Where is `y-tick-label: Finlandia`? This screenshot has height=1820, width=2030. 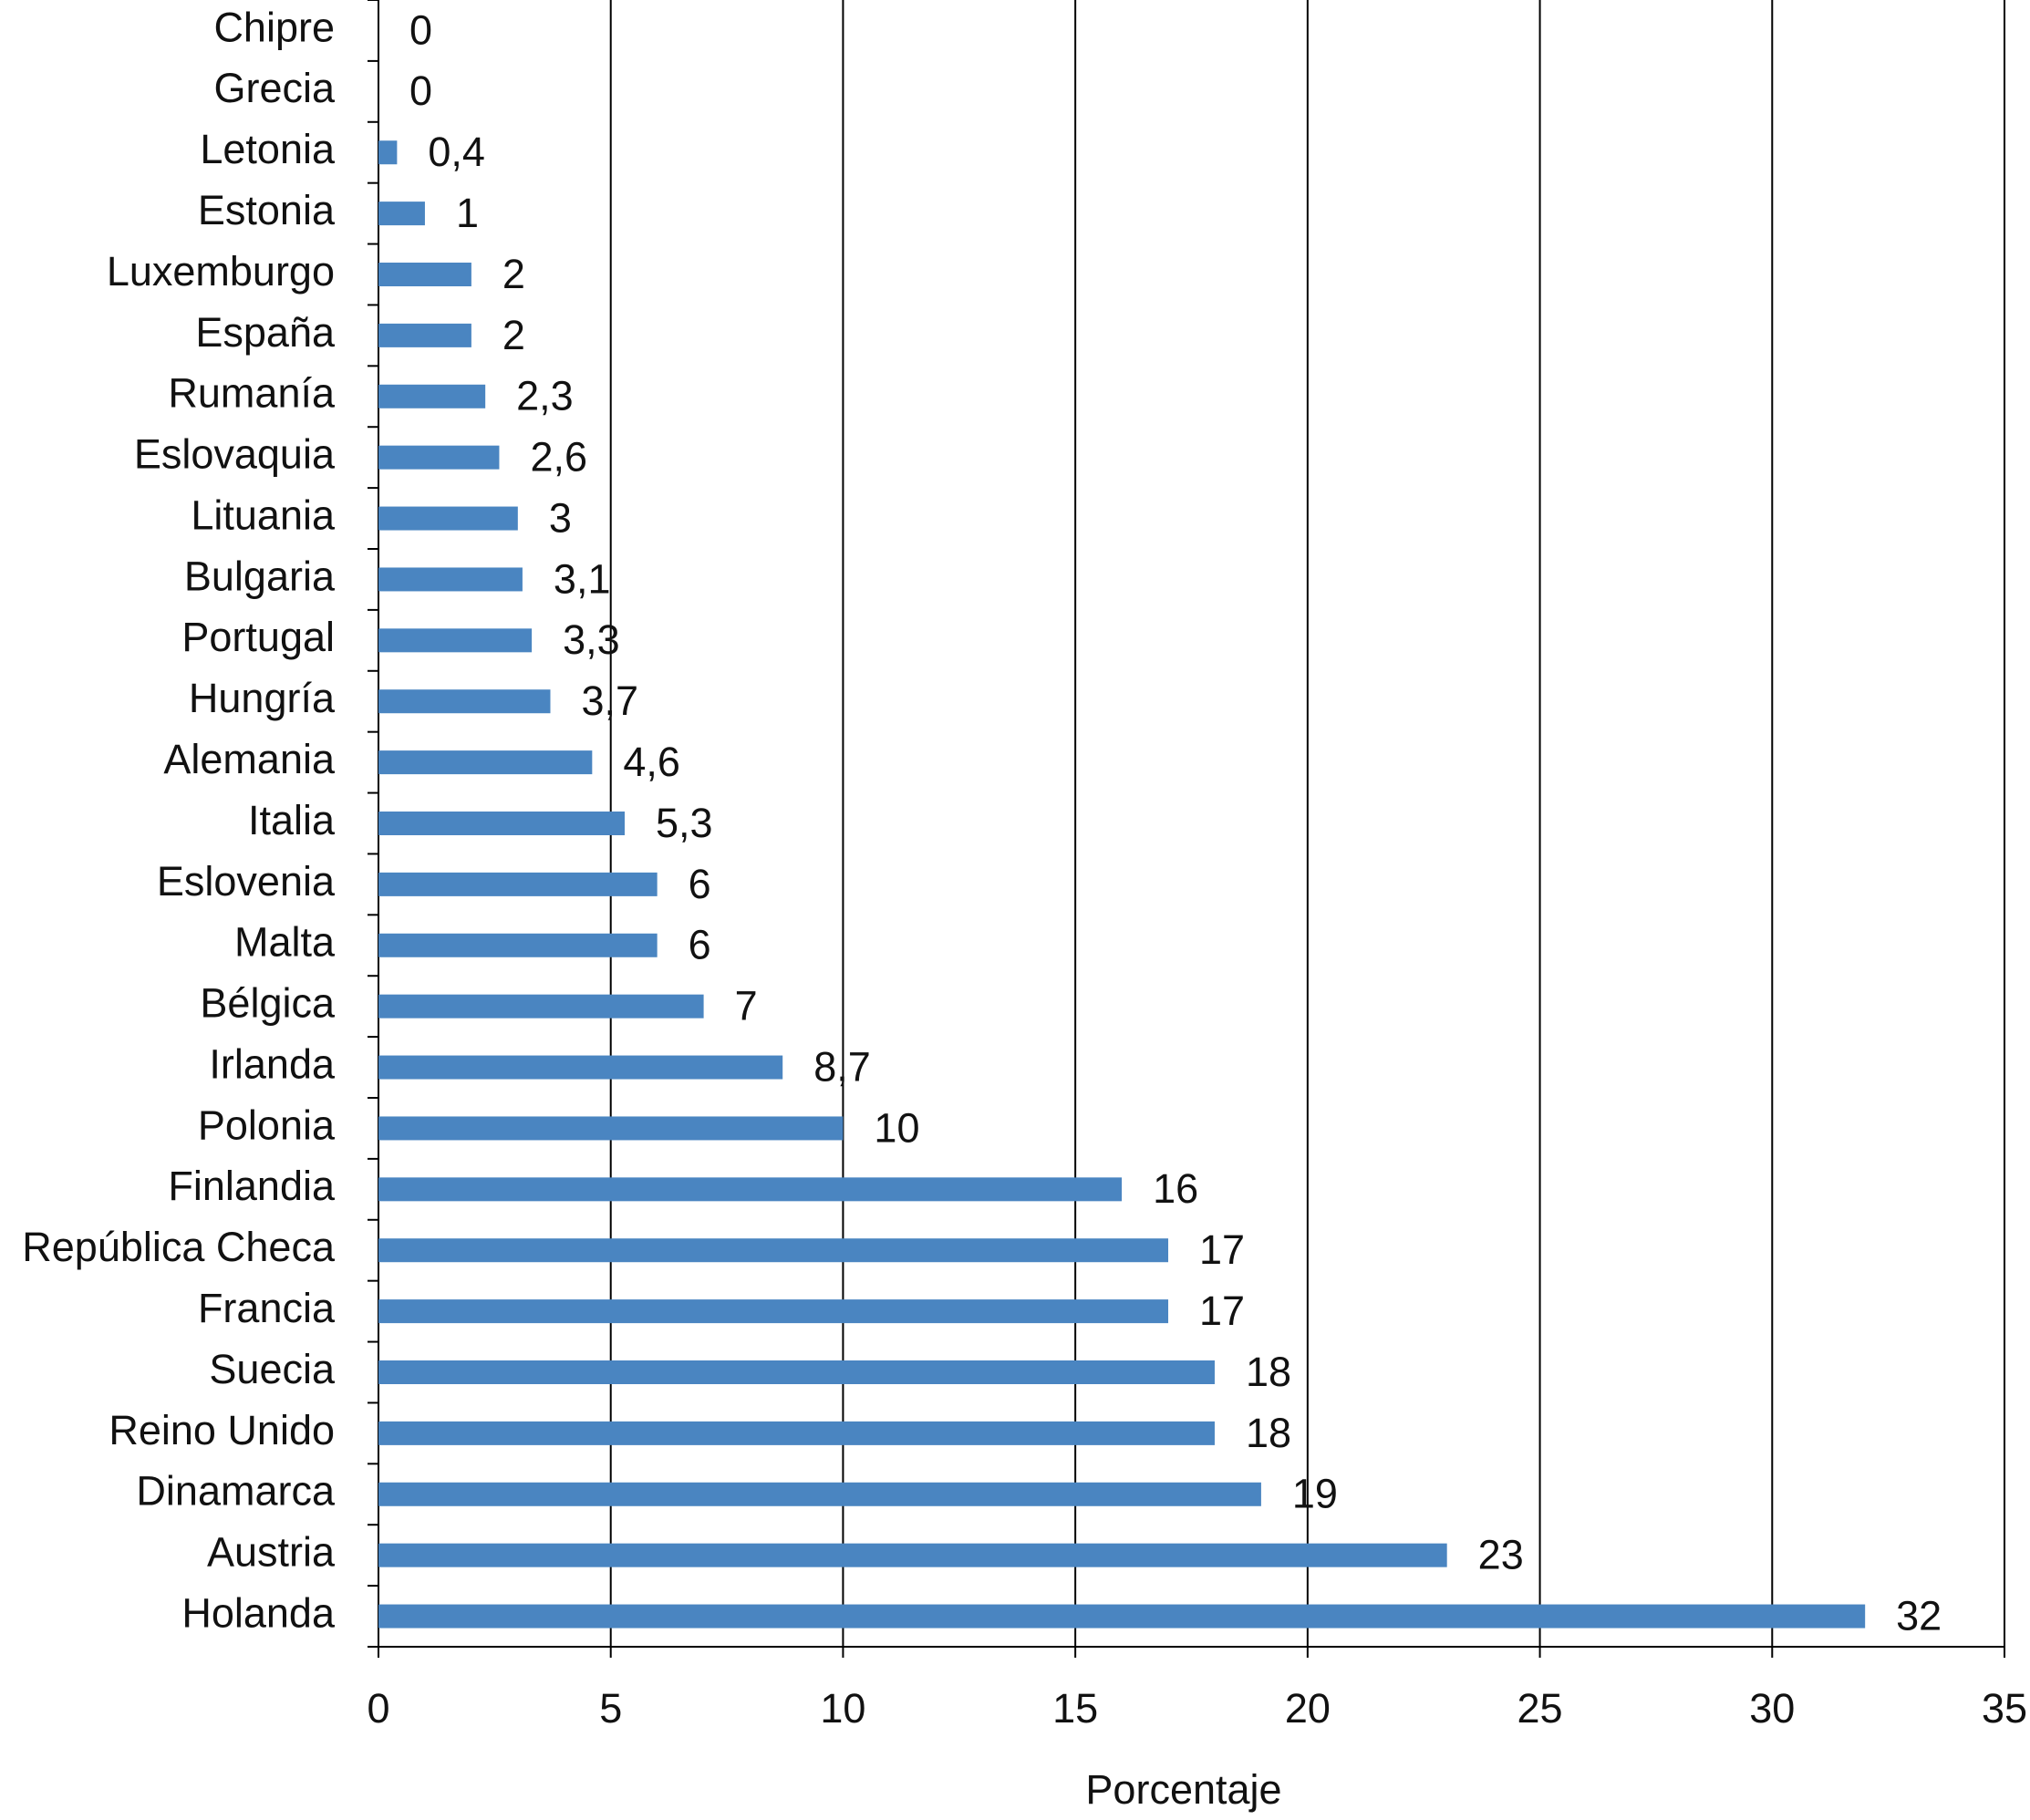
y-tick-label: Finlandia is located at coordinates (252, 1186).